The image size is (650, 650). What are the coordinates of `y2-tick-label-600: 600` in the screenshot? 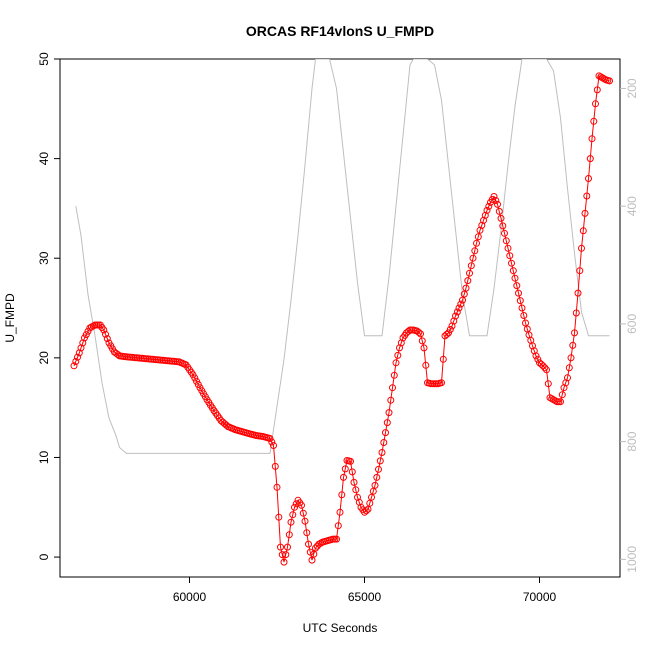 It's located at (632, 324).